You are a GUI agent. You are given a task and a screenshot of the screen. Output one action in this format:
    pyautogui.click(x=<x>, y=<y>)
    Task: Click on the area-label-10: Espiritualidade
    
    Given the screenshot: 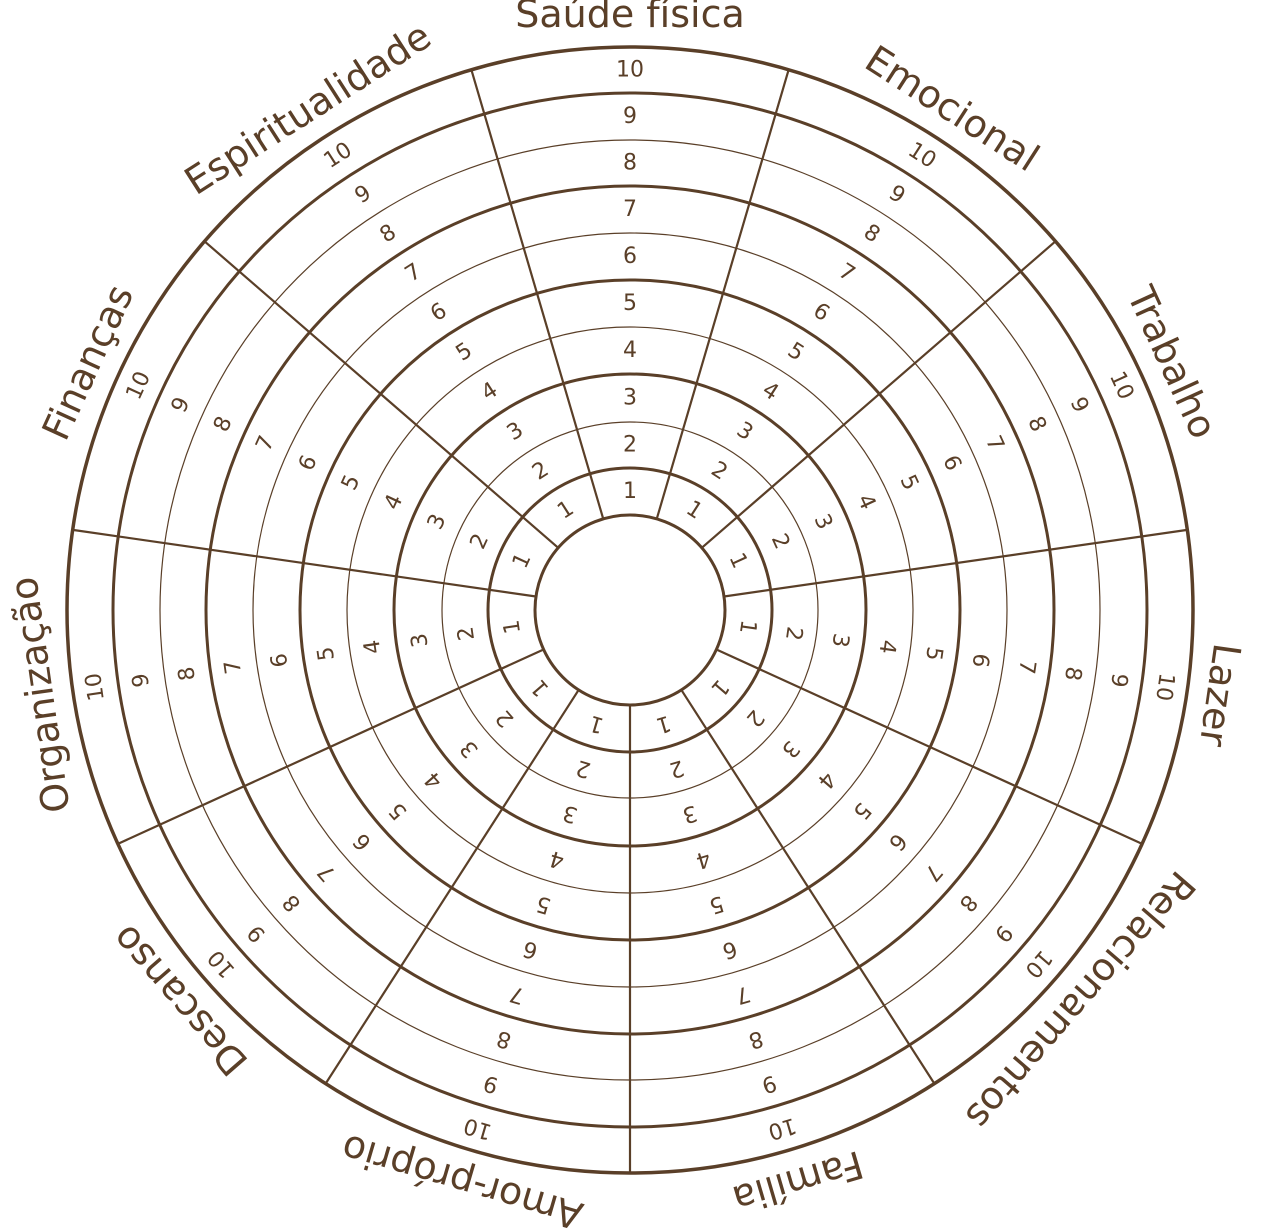 What is the action you would take?
    pyautogui.click(x=308, y=109)
    